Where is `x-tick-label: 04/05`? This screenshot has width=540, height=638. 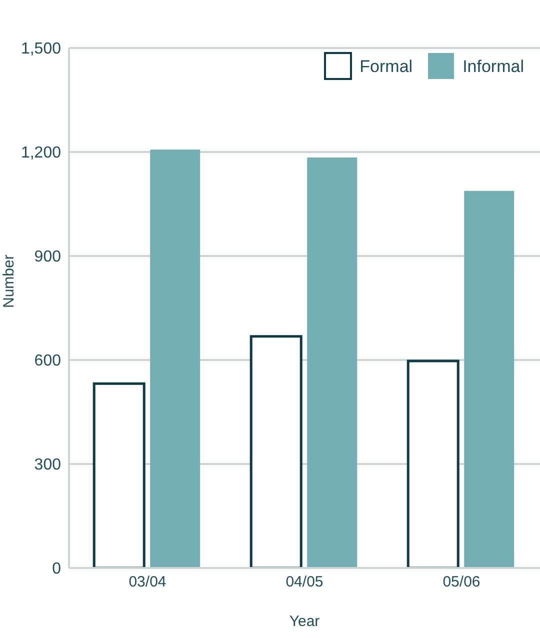
x-tick-label: 04/05 is located at coordinates (305, 582).